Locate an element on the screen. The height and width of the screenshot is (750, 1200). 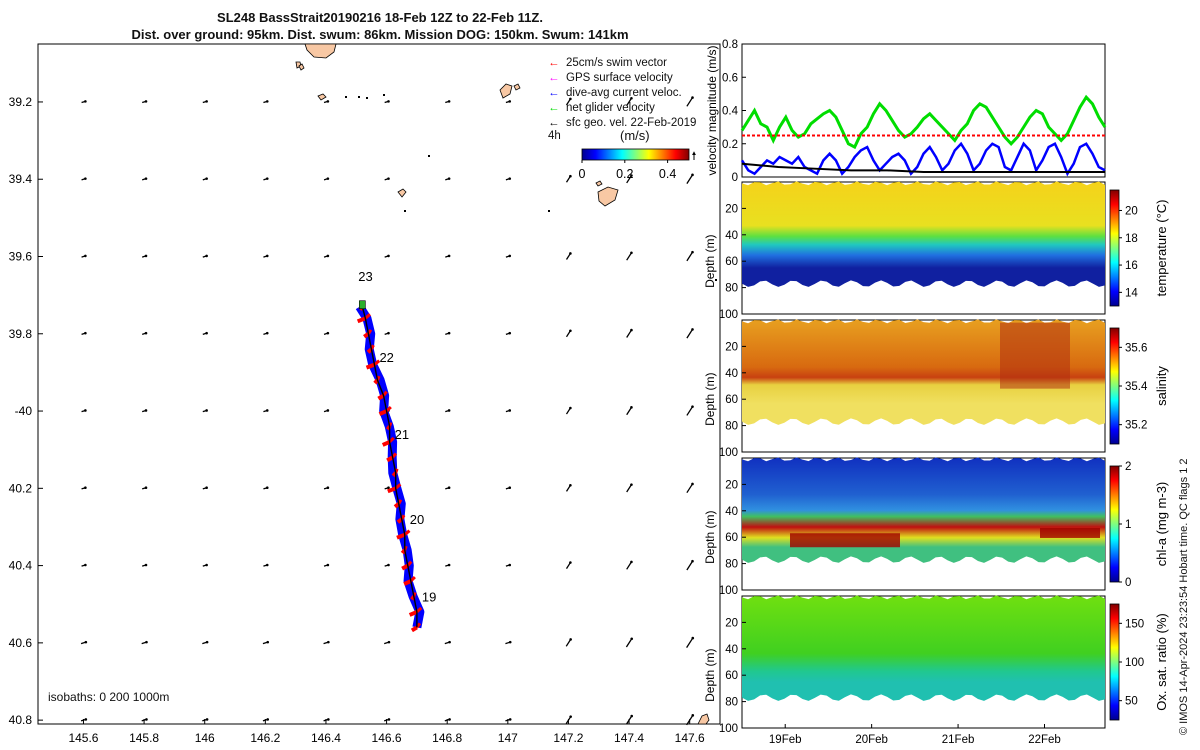
small-island-dots is located at coordinates (531, 187).